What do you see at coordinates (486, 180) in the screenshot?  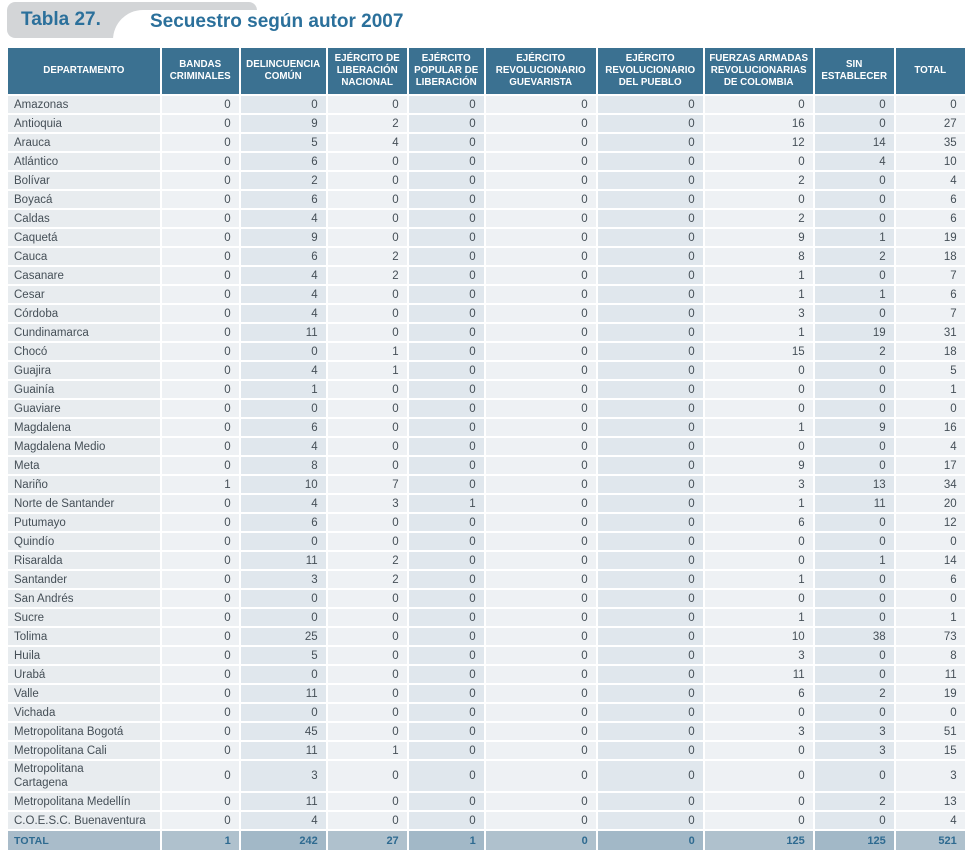 I see `table-row: Bolívar 0 2 0 0 0 0 2 0 4` at bounding box center [486, 180].